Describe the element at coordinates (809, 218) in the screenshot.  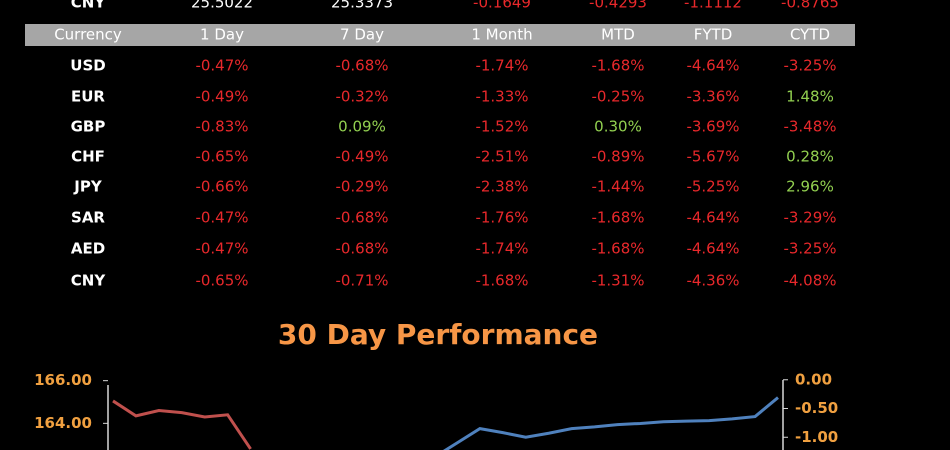
I see `cell: -3.29%` at that location.